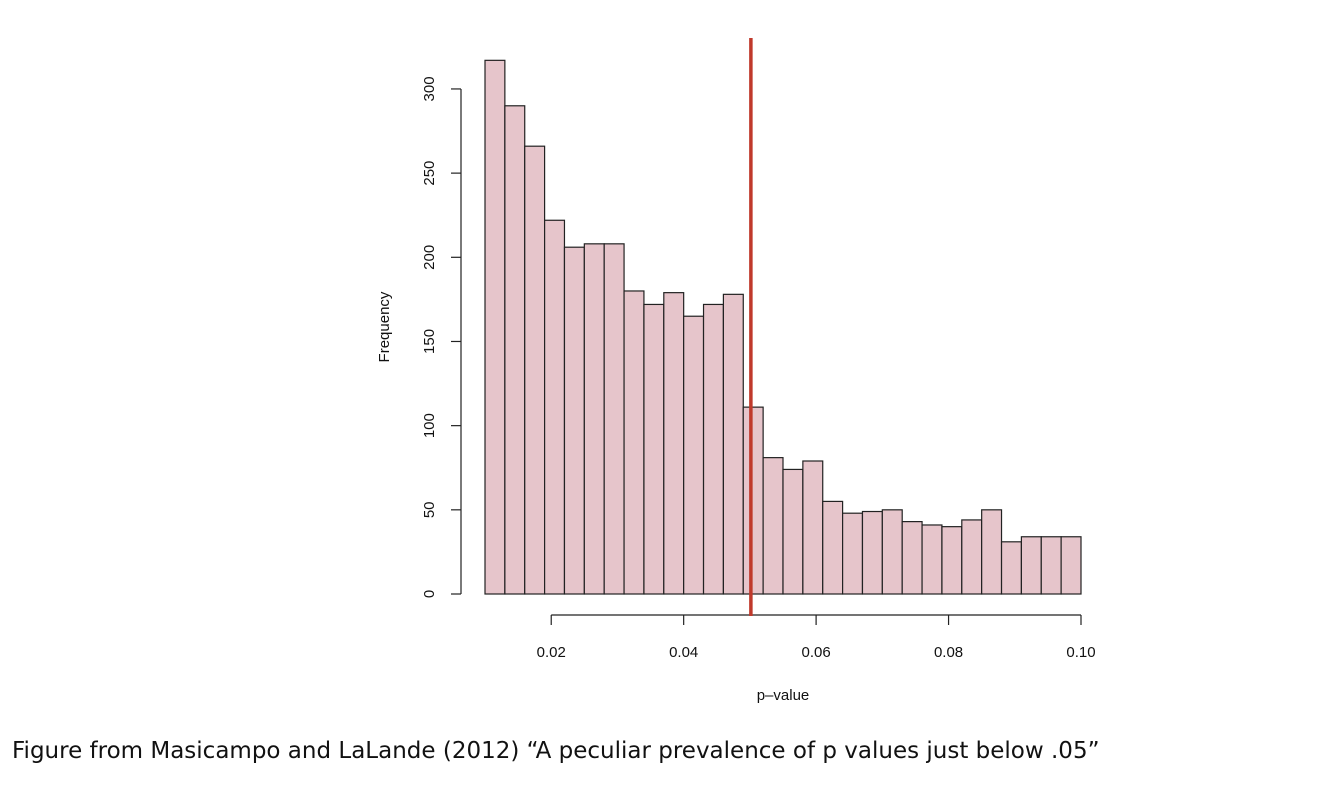 The image size is (1344, 786). I want to click on y-tick-label: 50, so click(429, 509).